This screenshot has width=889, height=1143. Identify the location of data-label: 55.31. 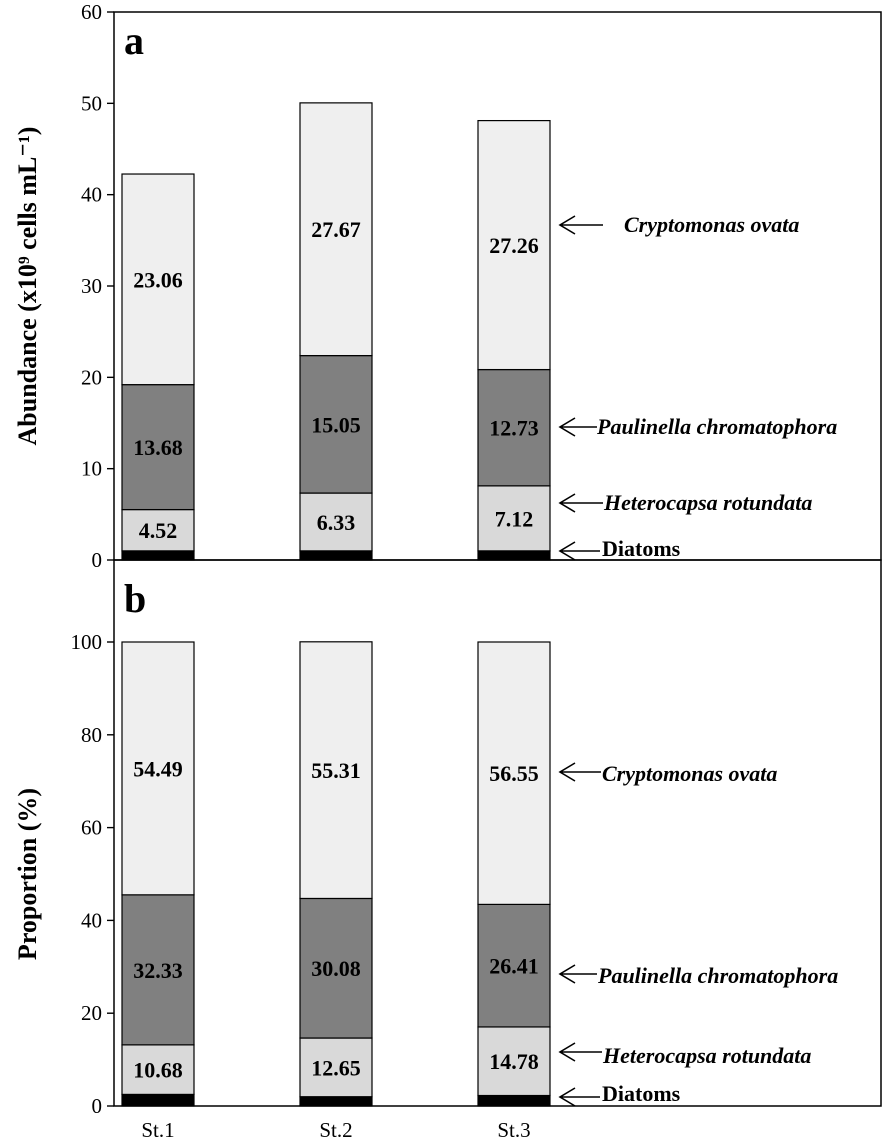
(336, 770).